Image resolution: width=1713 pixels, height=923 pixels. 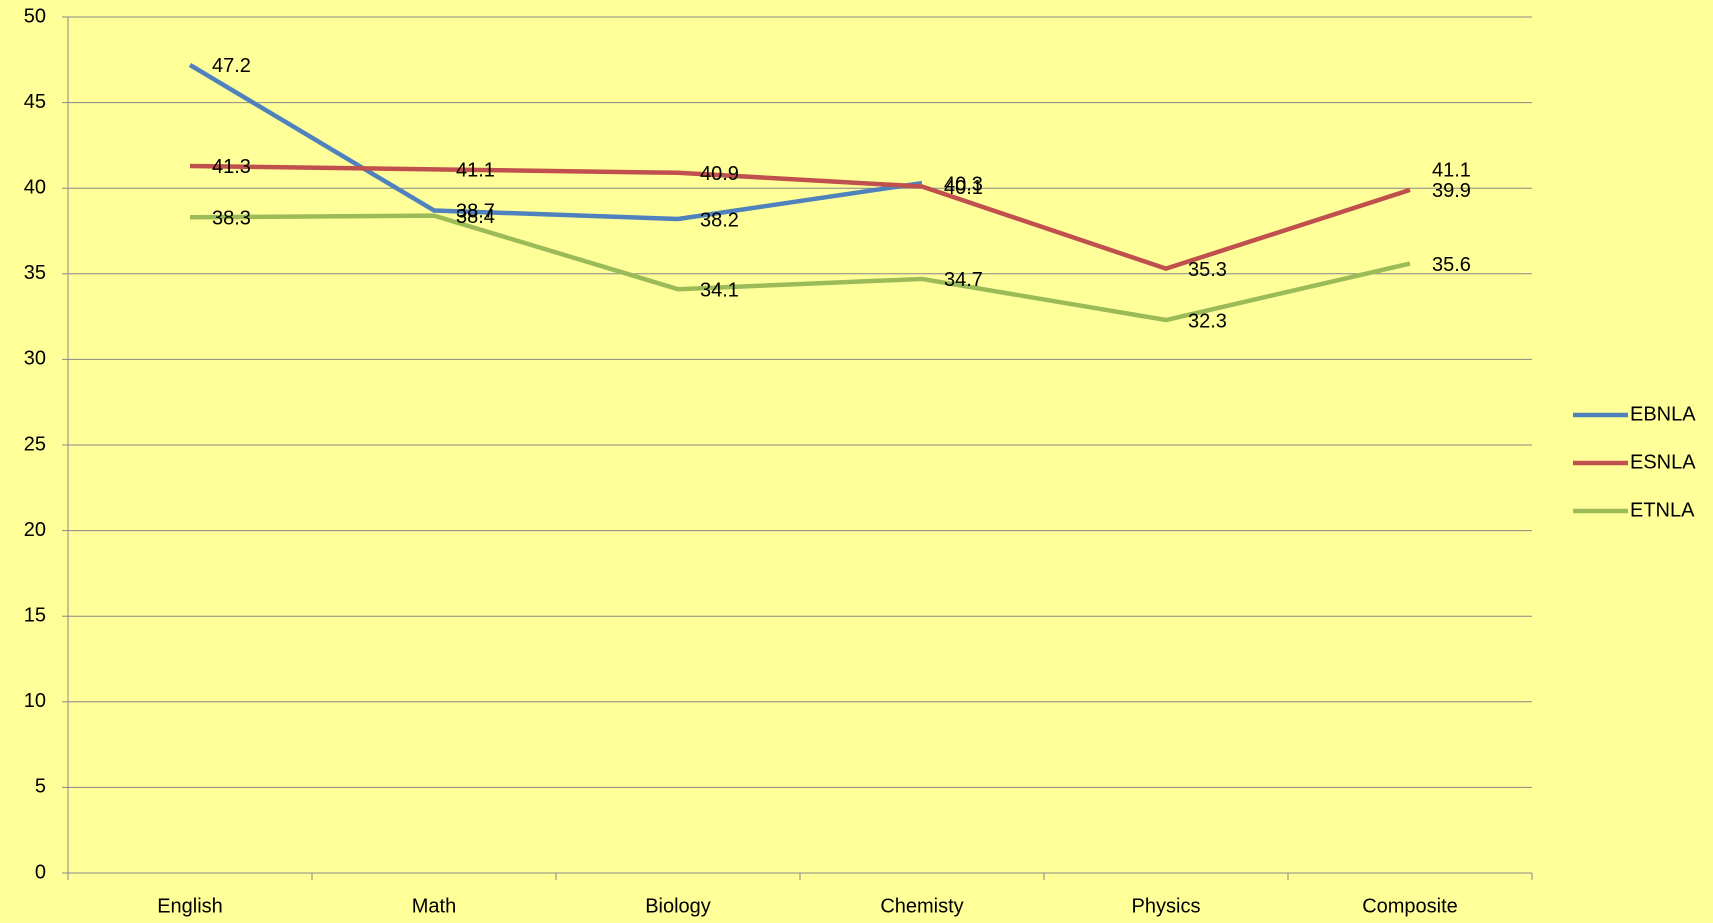 I want to click on x-tick-label: Chemisty, so click(x=921, y=906).